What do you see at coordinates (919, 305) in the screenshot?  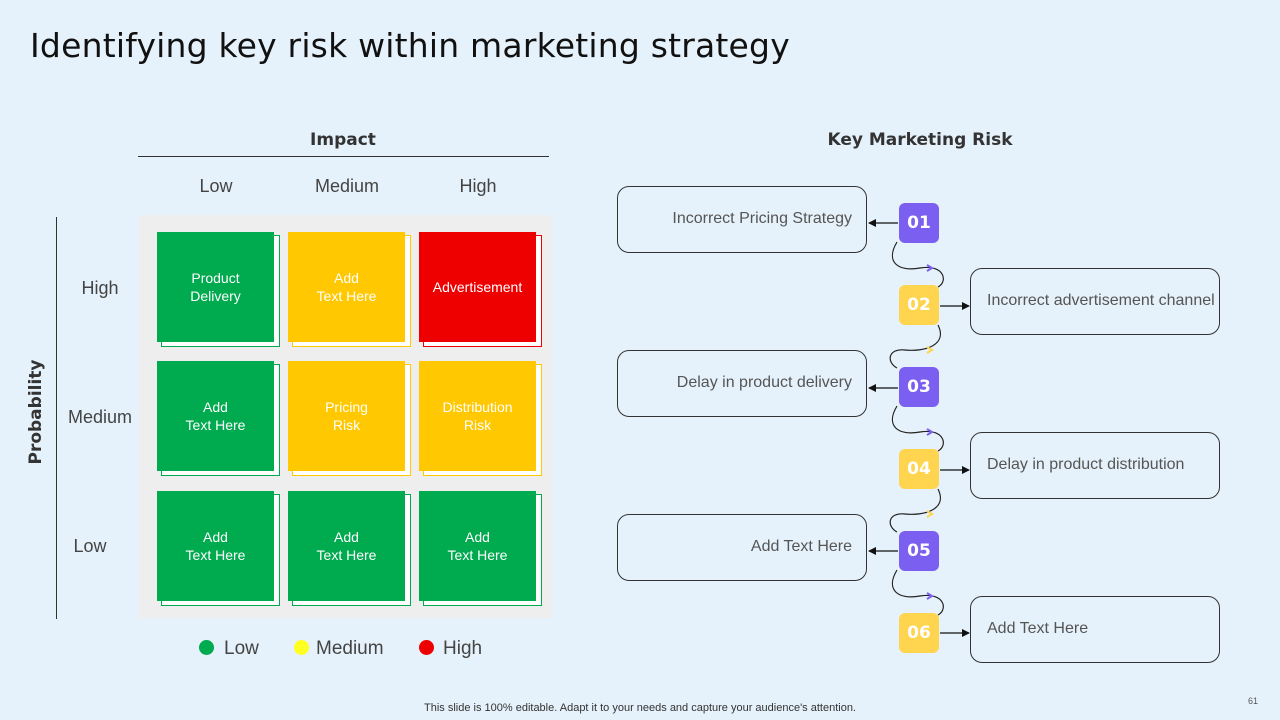 I see `risk-number-badge-02: 02` at bounding box center [919, 305].